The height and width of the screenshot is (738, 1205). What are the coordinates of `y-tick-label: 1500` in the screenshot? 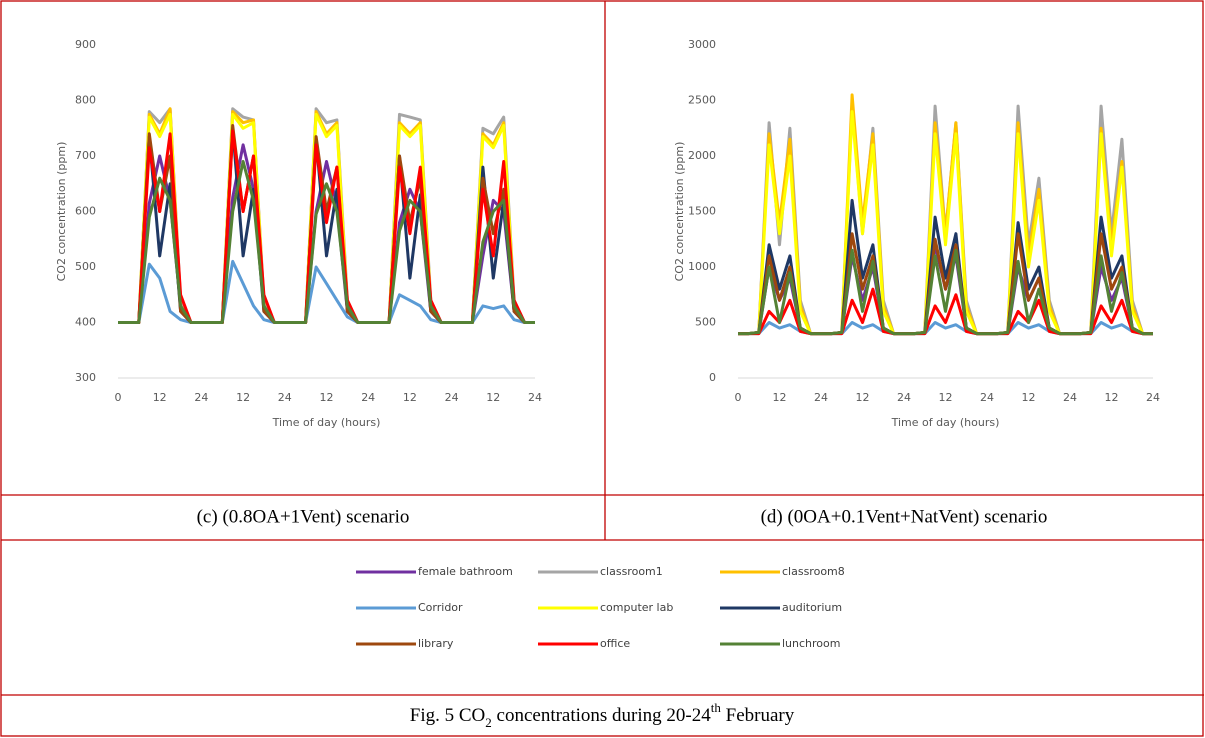 It's located at (702, 211).